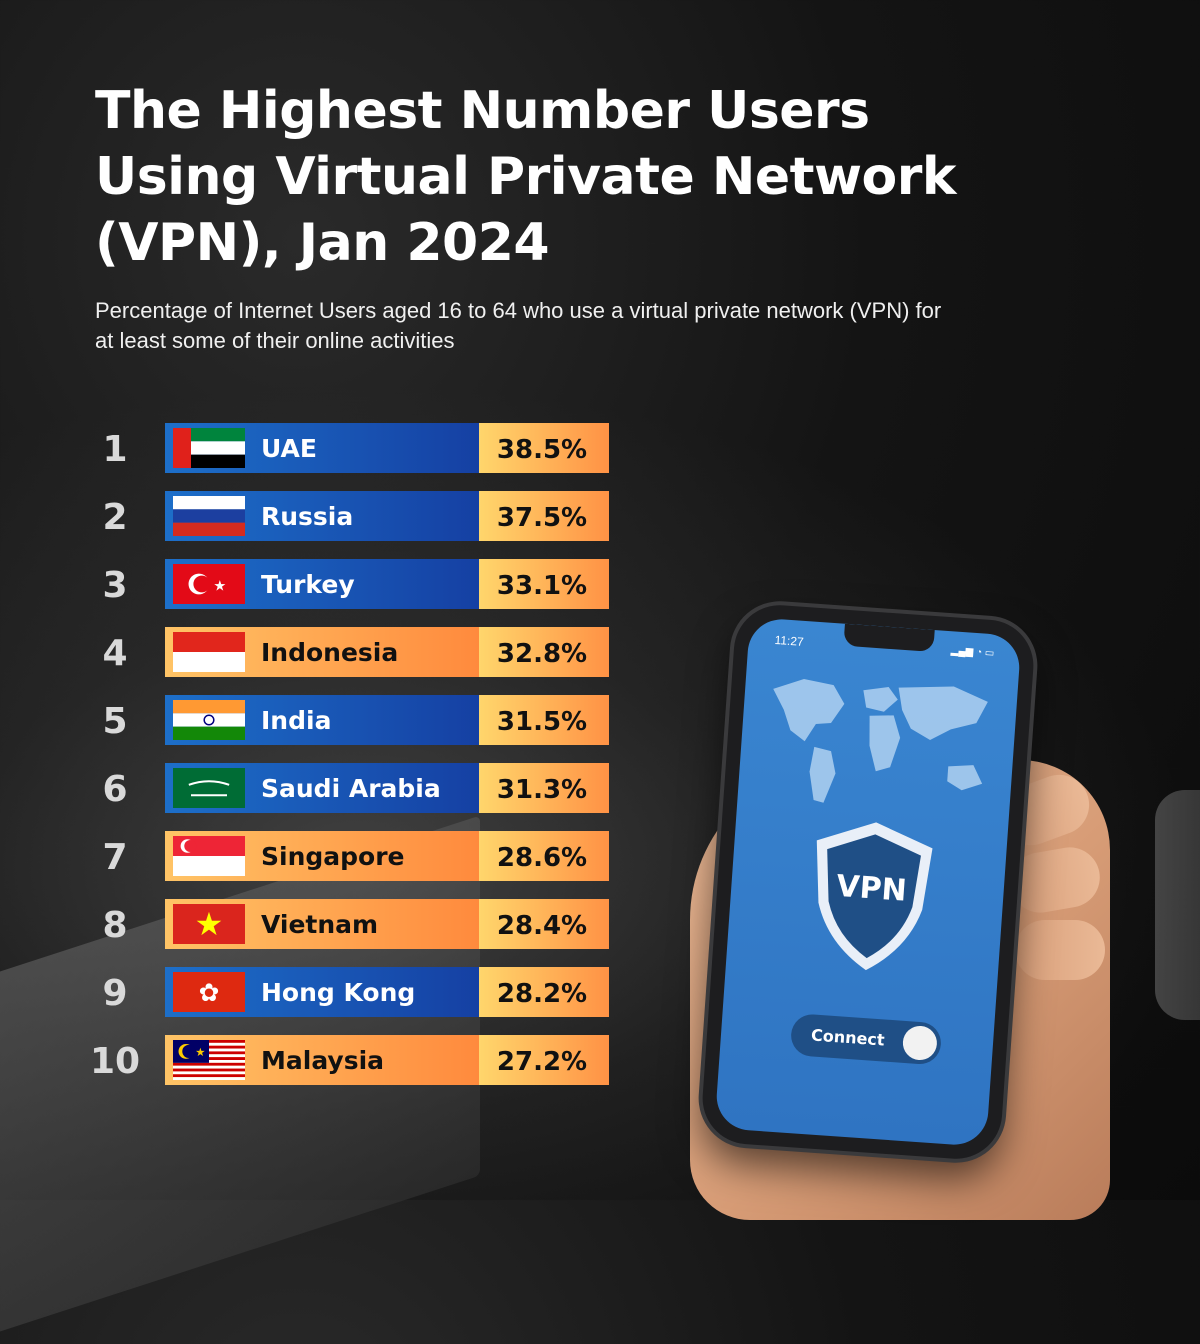 The image size is (1200, 1344). I want to click on vietnam-flag: ★, so click(209, 924).